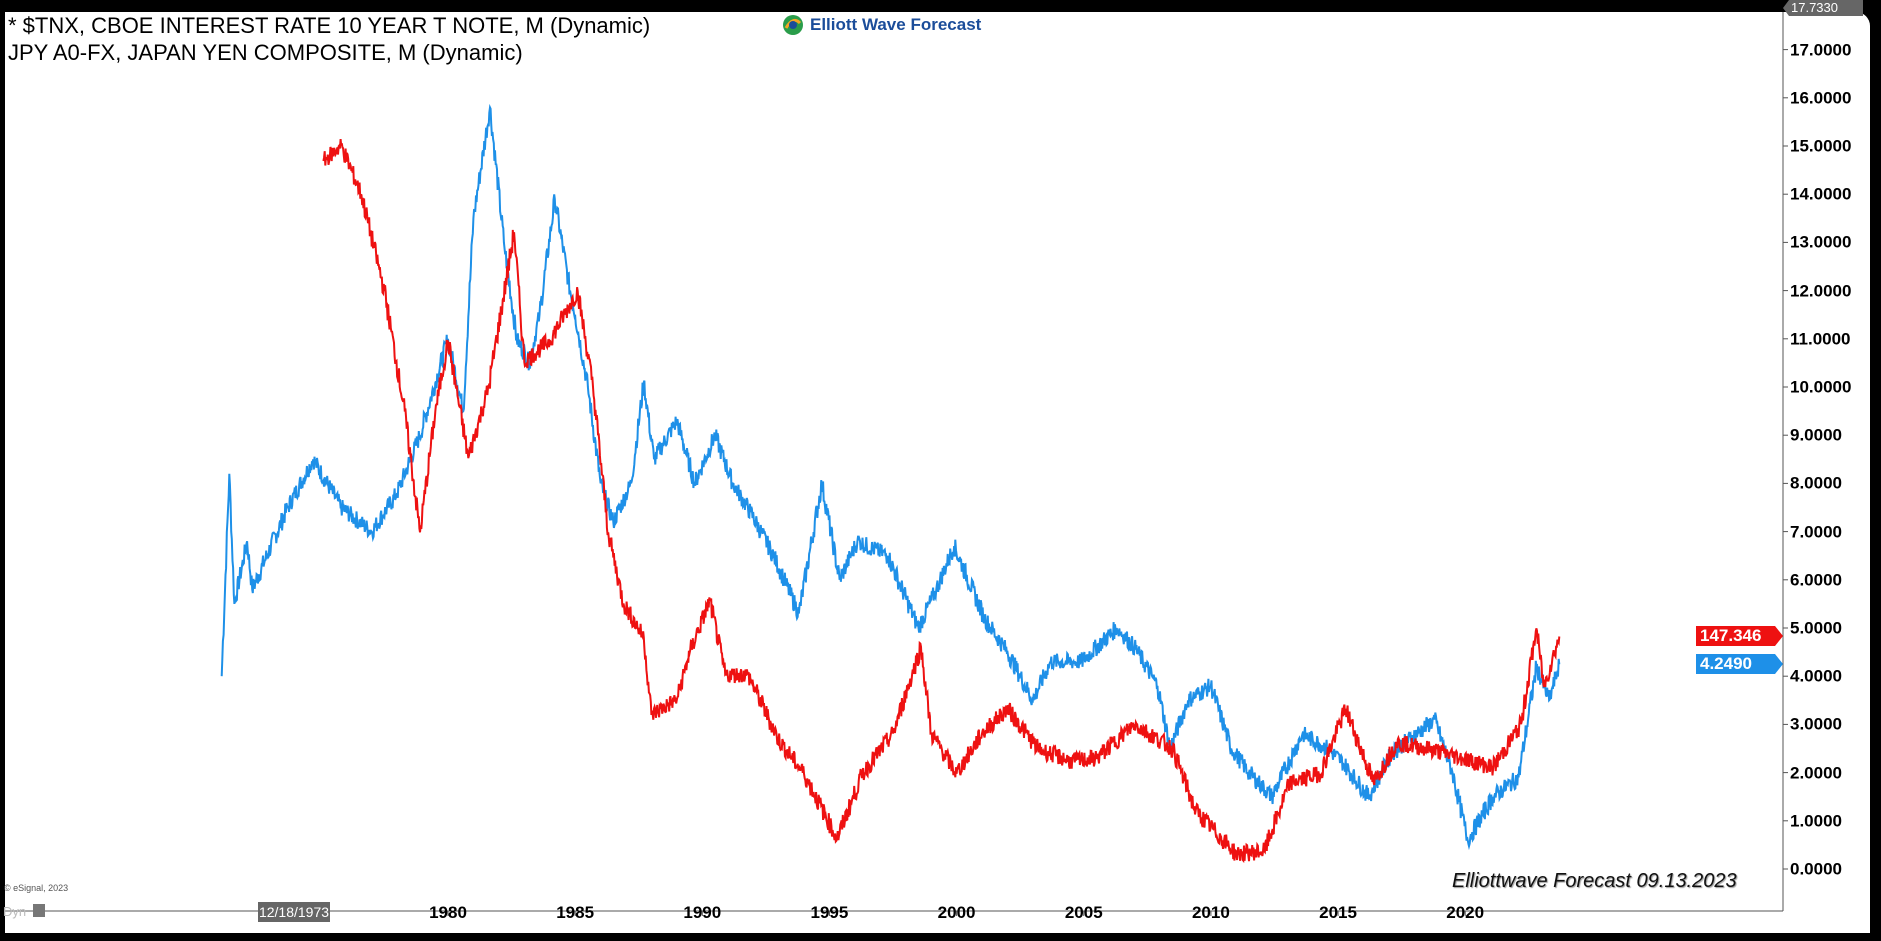 This screenshot has width=1881, height=941. What do you see at coordinates (1821, 194) in the screenshot?
I see `y-tick-label: 14.0000` at bounding box center [1821, 194].